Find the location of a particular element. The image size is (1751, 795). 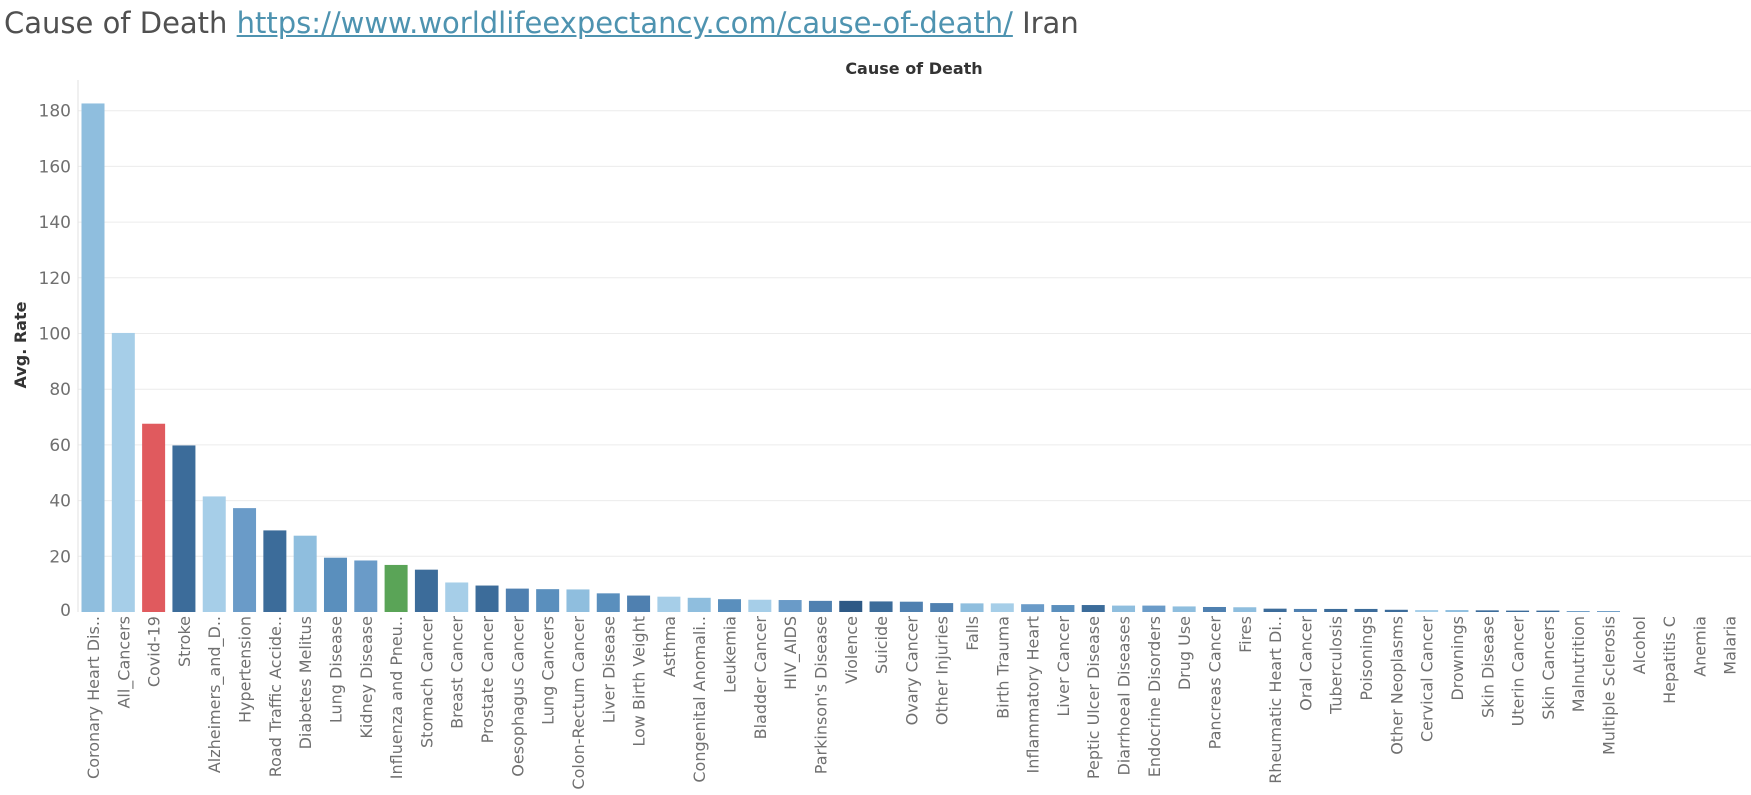

x-tick-label: Hepatitis C is located at coordinates (1669, 660).